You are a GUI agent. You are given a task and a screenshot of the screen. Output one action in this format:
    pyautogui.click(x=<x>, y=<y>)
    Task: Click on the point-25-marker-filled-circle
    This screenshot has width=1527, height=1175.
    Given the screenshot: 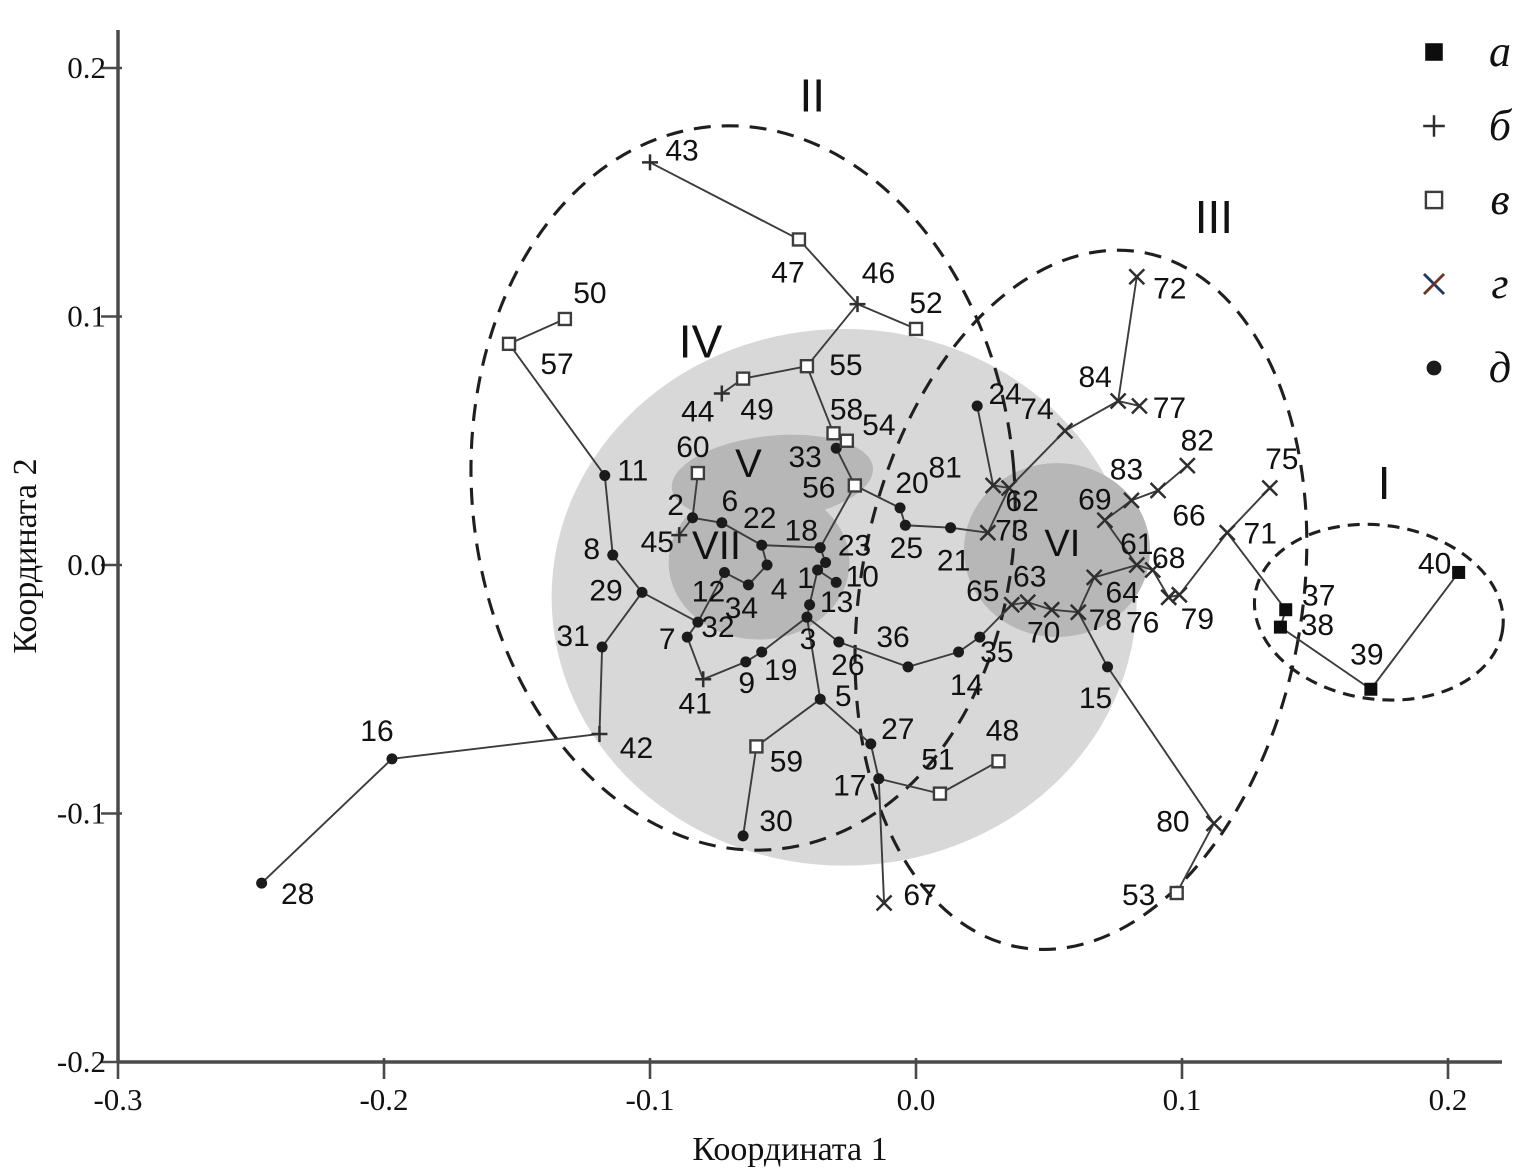 What is the action you would take?
    pyautogui.click(x=905, y=525)
    